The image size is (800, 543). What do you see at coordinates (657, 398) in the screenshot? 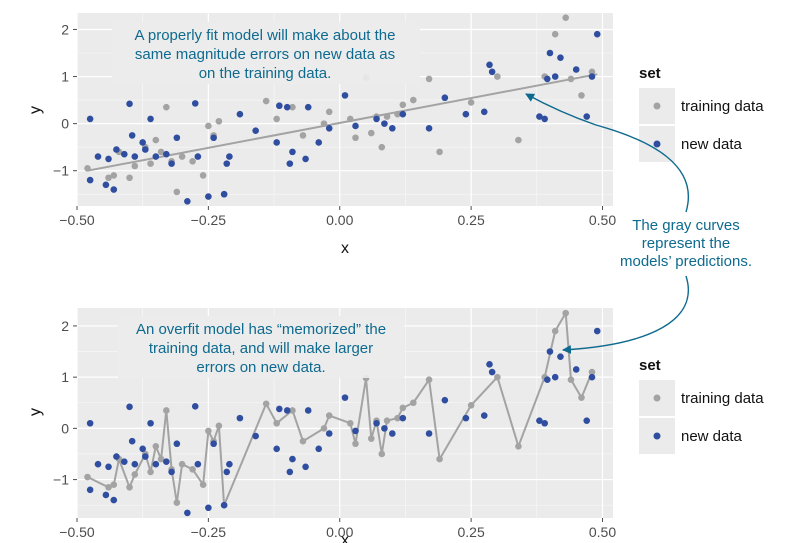
I see `legend-key-dot` at bounding box center [657, 398].